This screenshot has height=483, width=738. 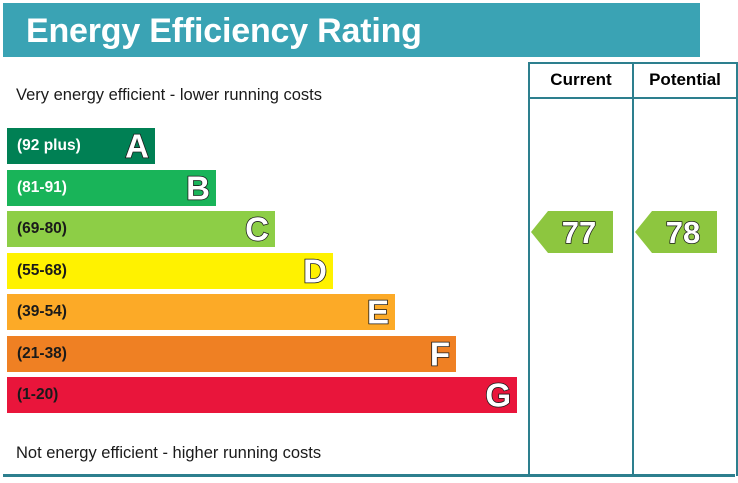 What do you see at coordinates (42, 187) in the screenshot?
I see `band-range-b: (81-91)` at bounding box center [42, 187].